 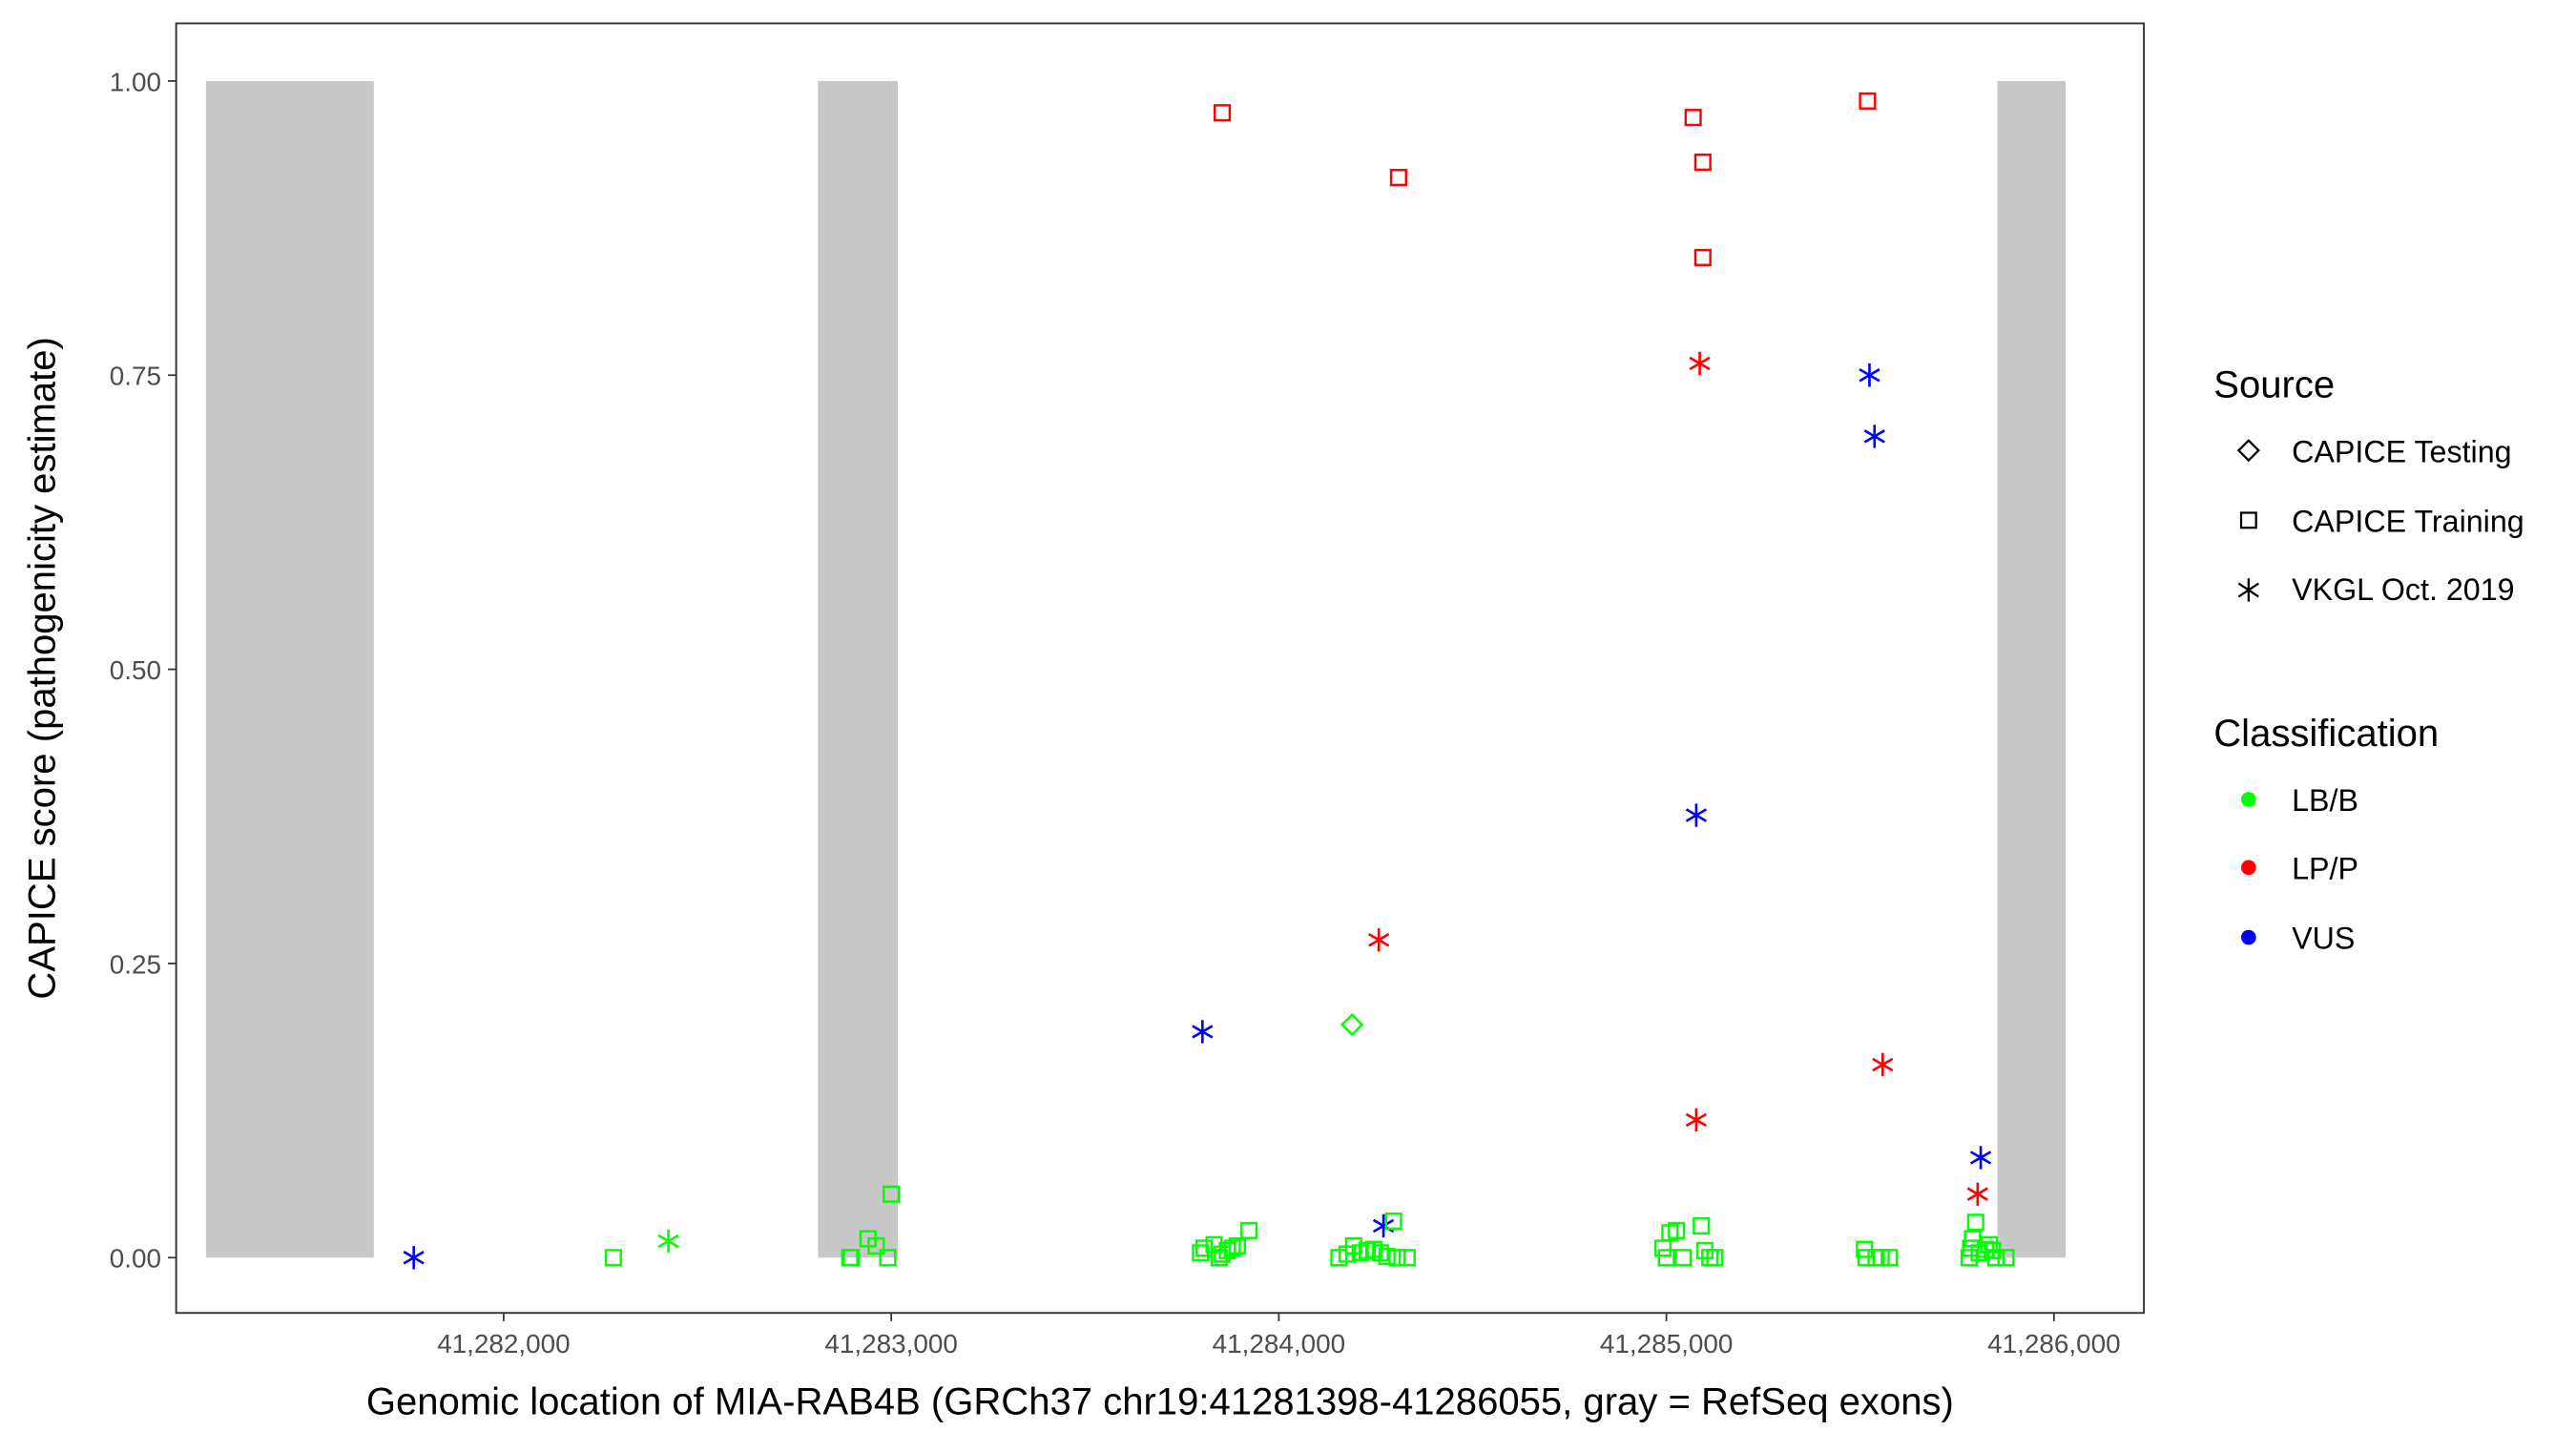 I want to click on point-diamond, so click(x=1352, y=1024).